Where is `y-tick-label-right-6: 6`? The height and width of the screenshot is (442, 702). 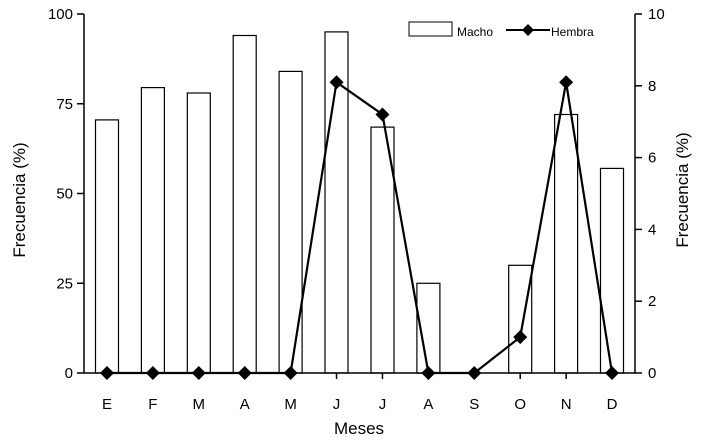 y-tick-label-right-6: 6 is located at coordinates (652, 158).